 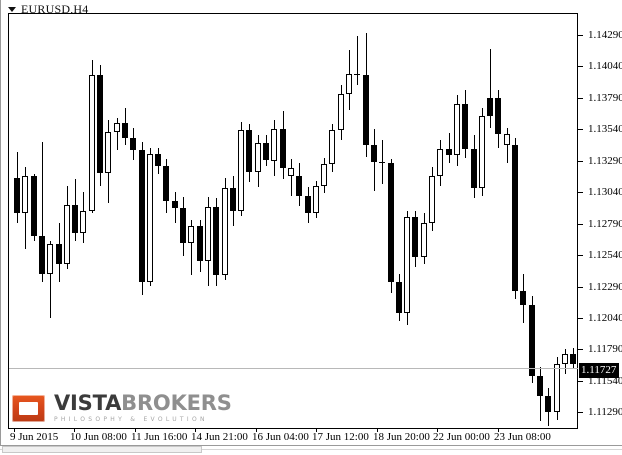 What do you see at coordinates (0, 223) in the screenshot?
I see `window-frame-left` at bounding box center [0, 223].